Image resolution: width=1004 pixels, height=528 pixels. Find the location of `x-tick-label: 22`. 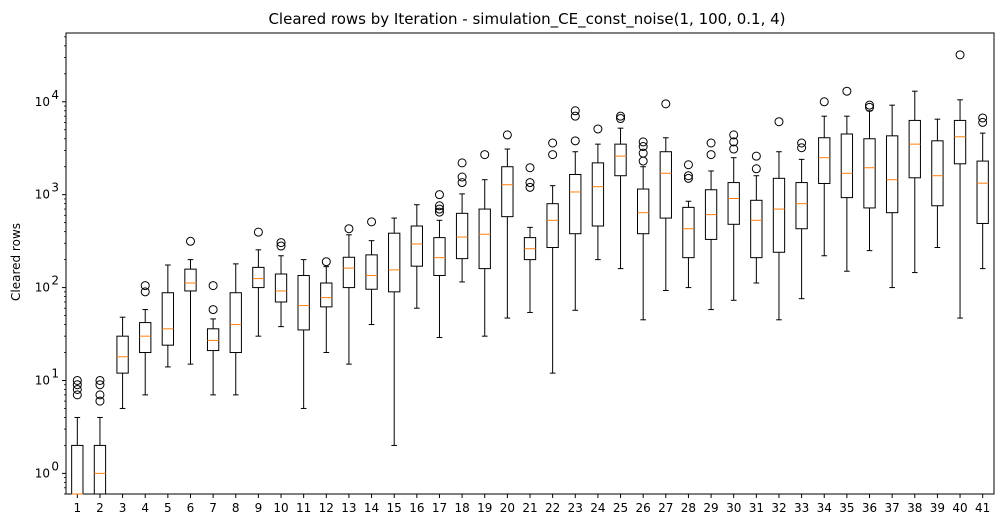

x-tick-label: 22 is located at coordinates (552, 508).